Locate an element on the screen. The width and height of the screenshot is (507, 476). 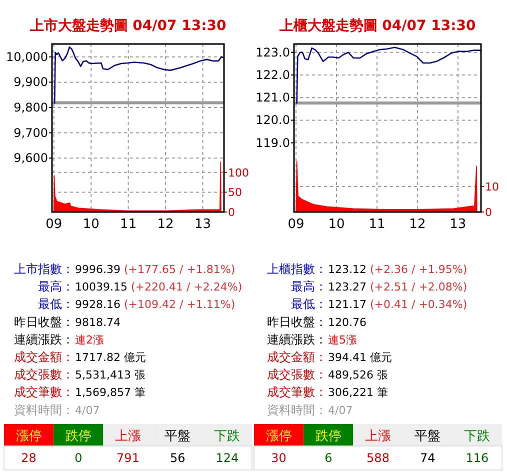
data-label: 30 is located at coordinates (278, 458).